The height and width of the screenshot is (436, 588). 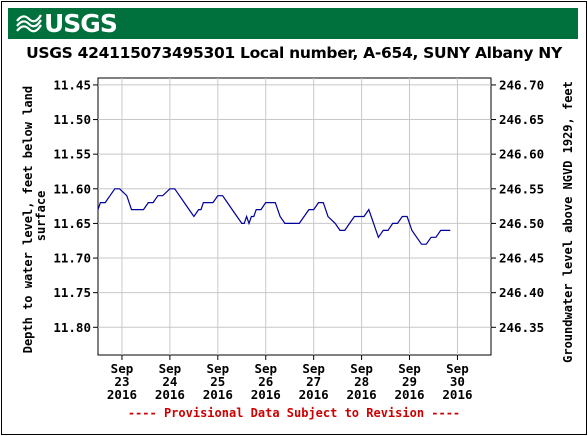 What do you see at coordinates (121, 381) in the screenshot?
I see `x-tick-label: 23` at bounding box center [121, 381].